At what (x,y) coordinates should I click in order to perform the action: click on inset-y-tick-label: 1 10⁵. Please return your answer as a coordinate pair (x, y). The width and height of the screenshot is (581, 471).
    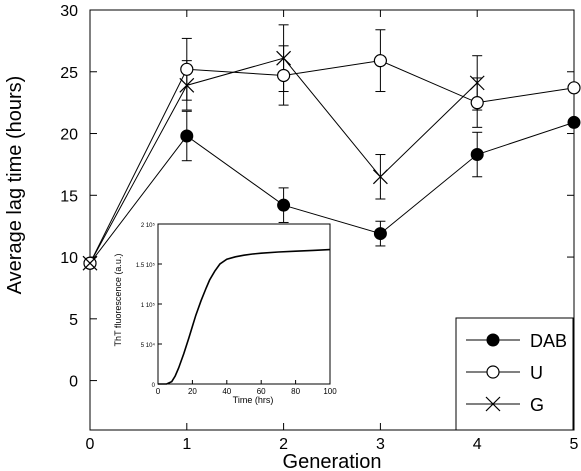
    Looking at the image, I should click on (148, 305).